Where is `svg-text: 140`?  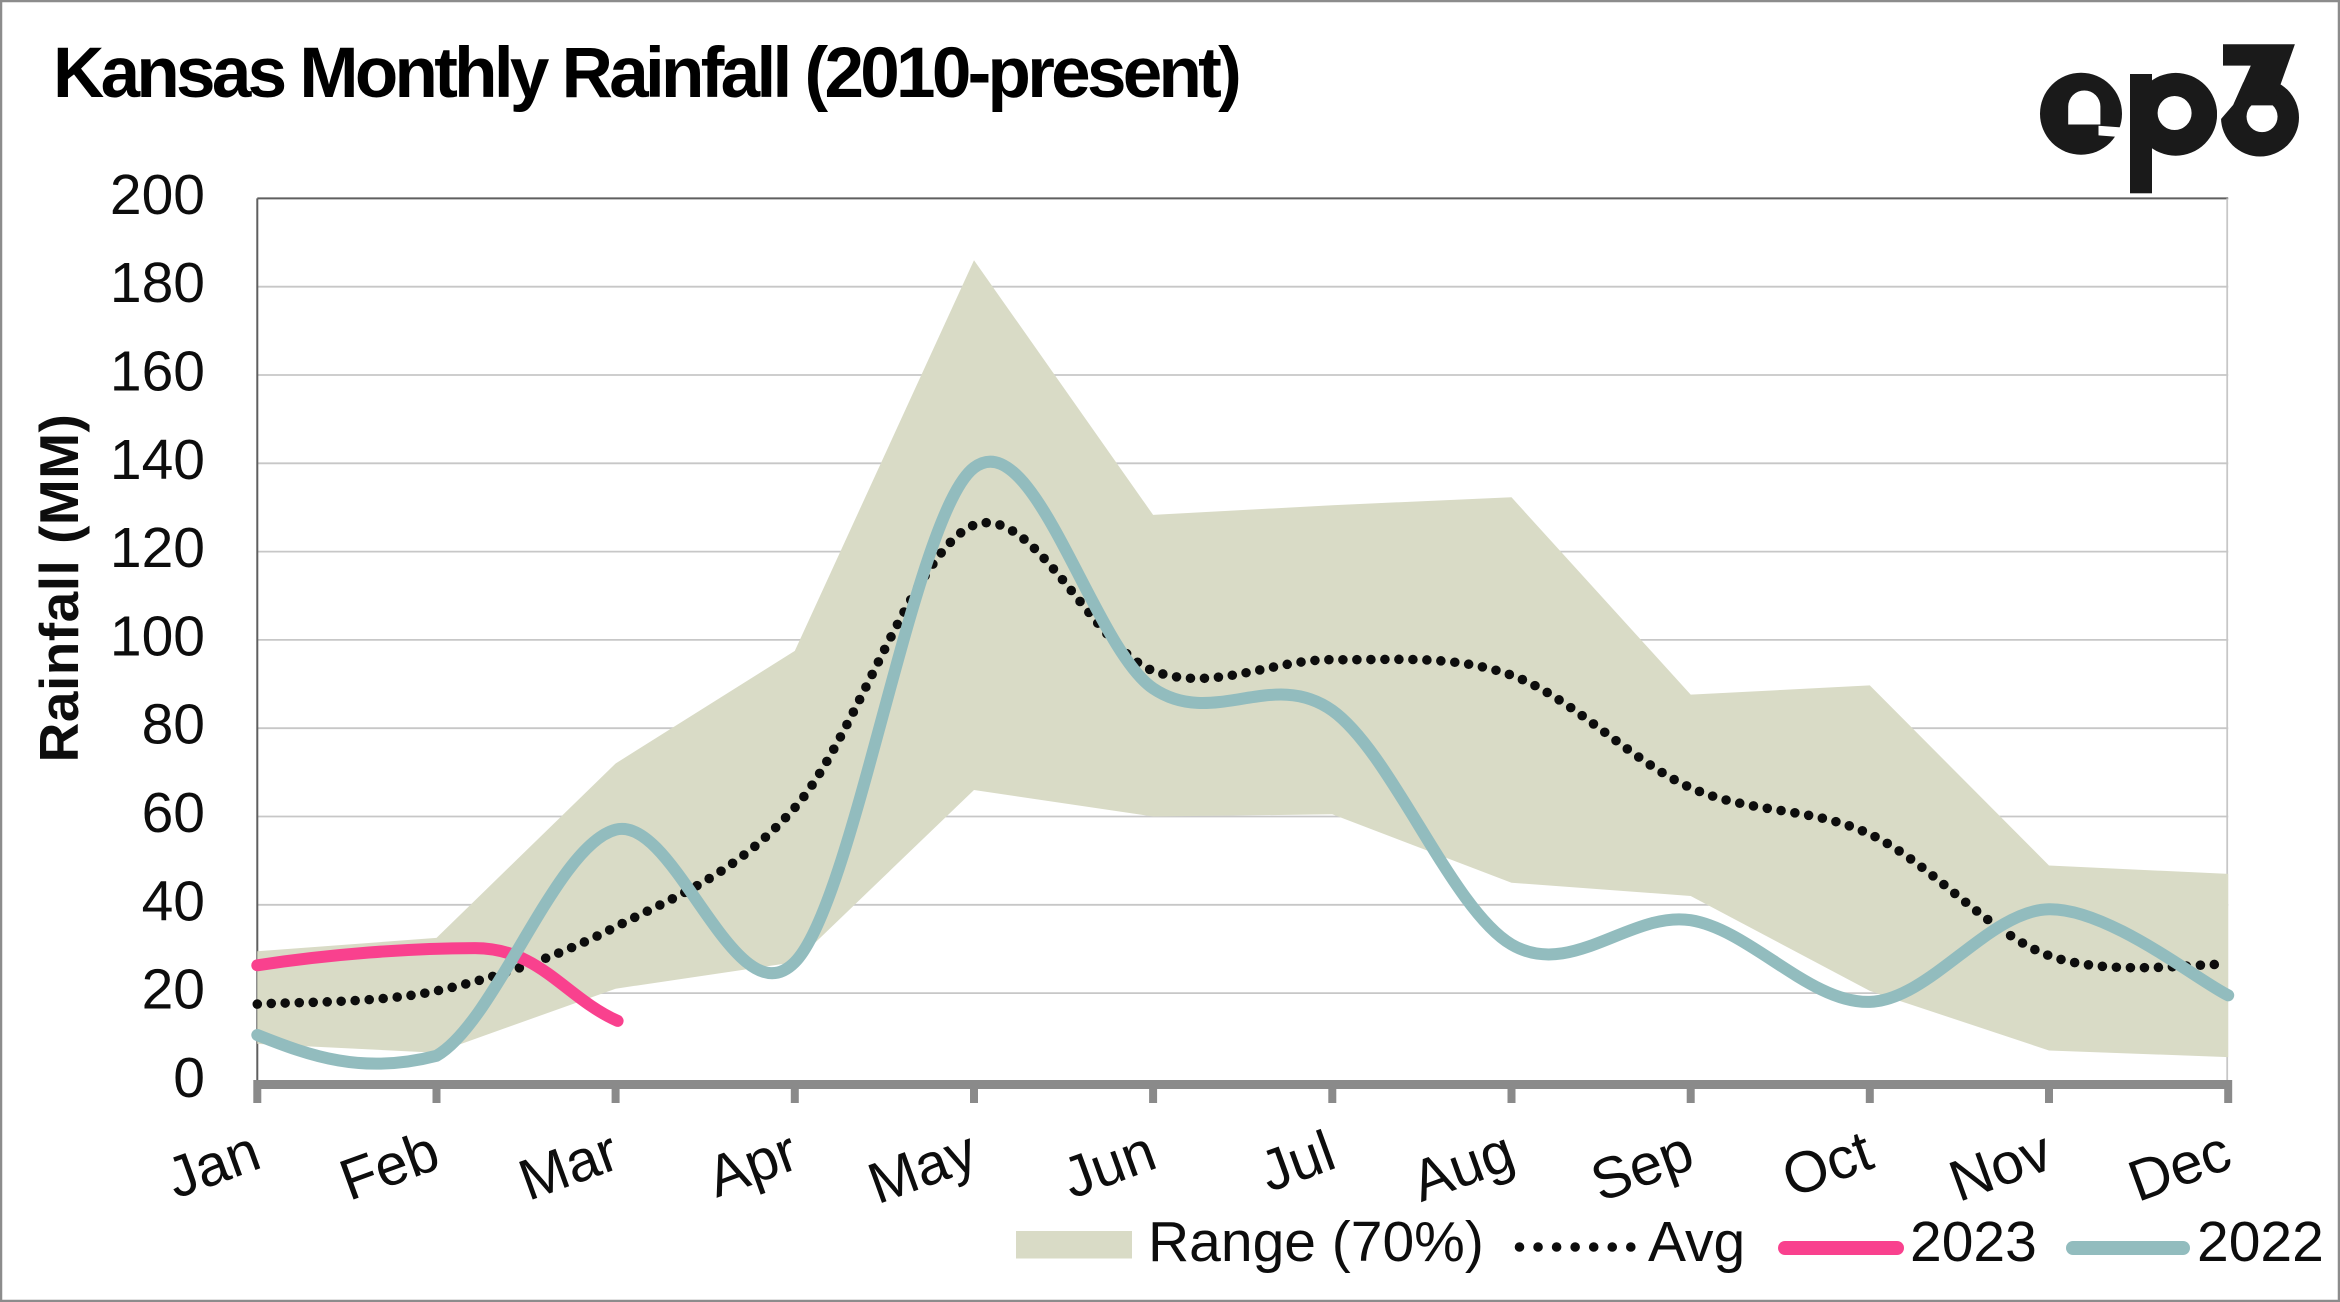
svg-text: 140 is located at coordinates (157, 460).